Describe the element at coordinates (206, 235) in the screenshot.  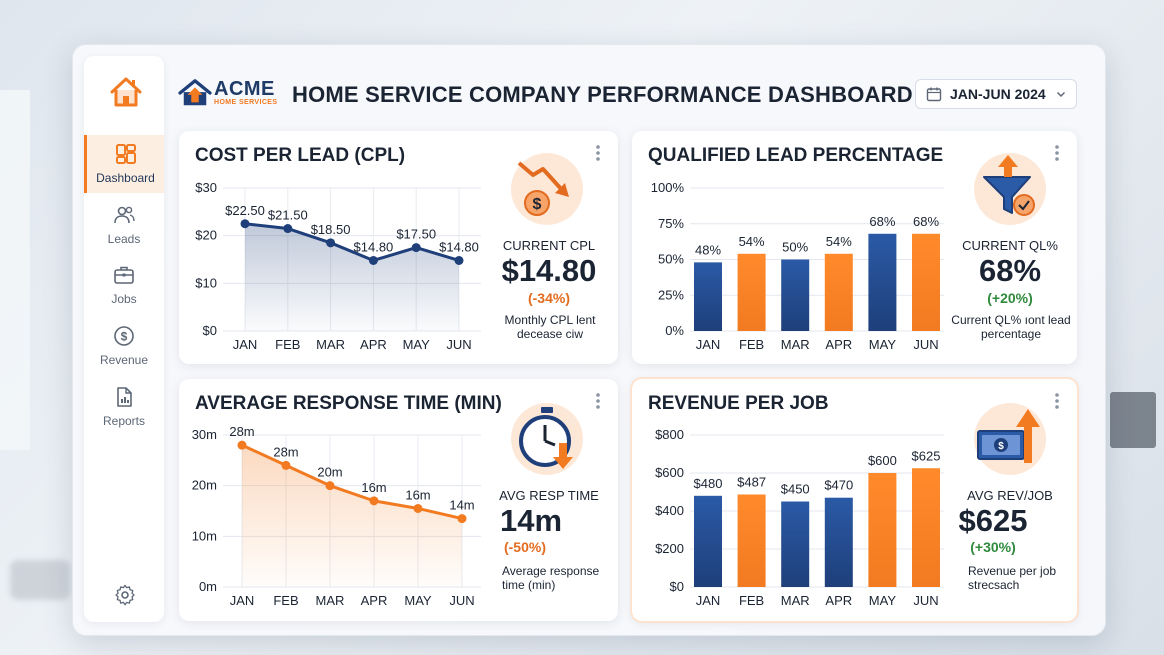
I see `y-tick-label: $20` at that location.